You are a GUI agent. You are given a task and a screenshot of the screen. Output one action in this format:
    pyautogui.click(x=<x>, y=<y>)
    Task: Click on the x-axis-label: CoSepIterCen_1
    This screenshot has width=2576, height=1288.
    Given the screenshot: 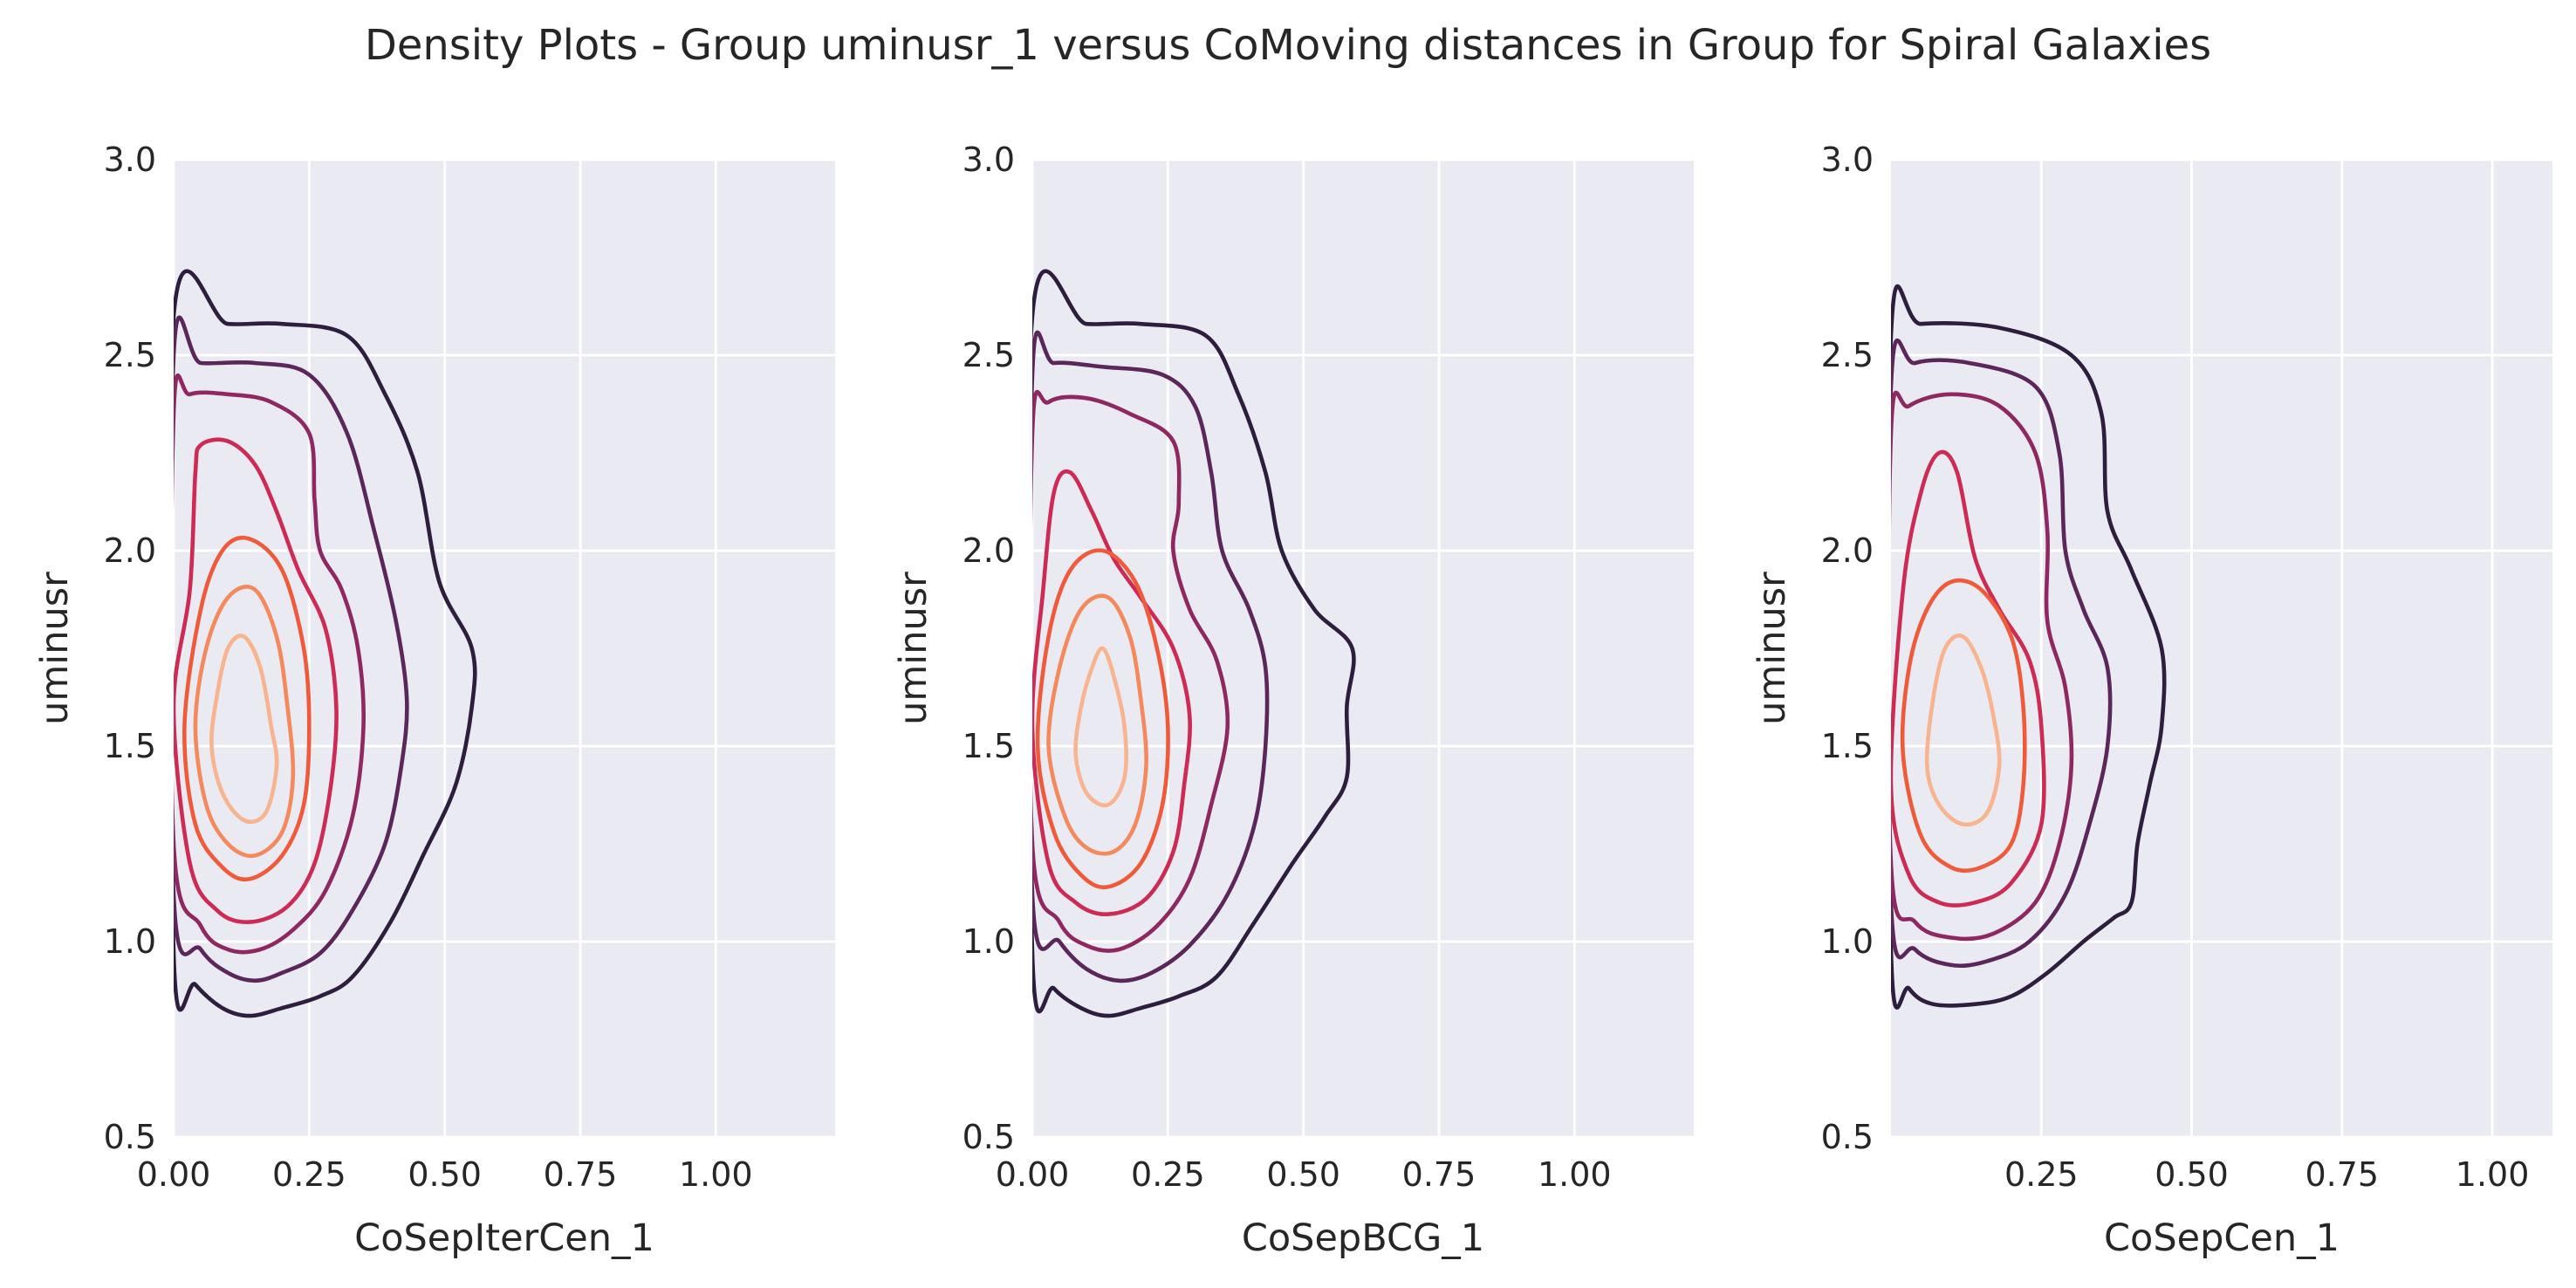 What is the action you would take?
    pyautogui.click(x=504, y=1238)
    